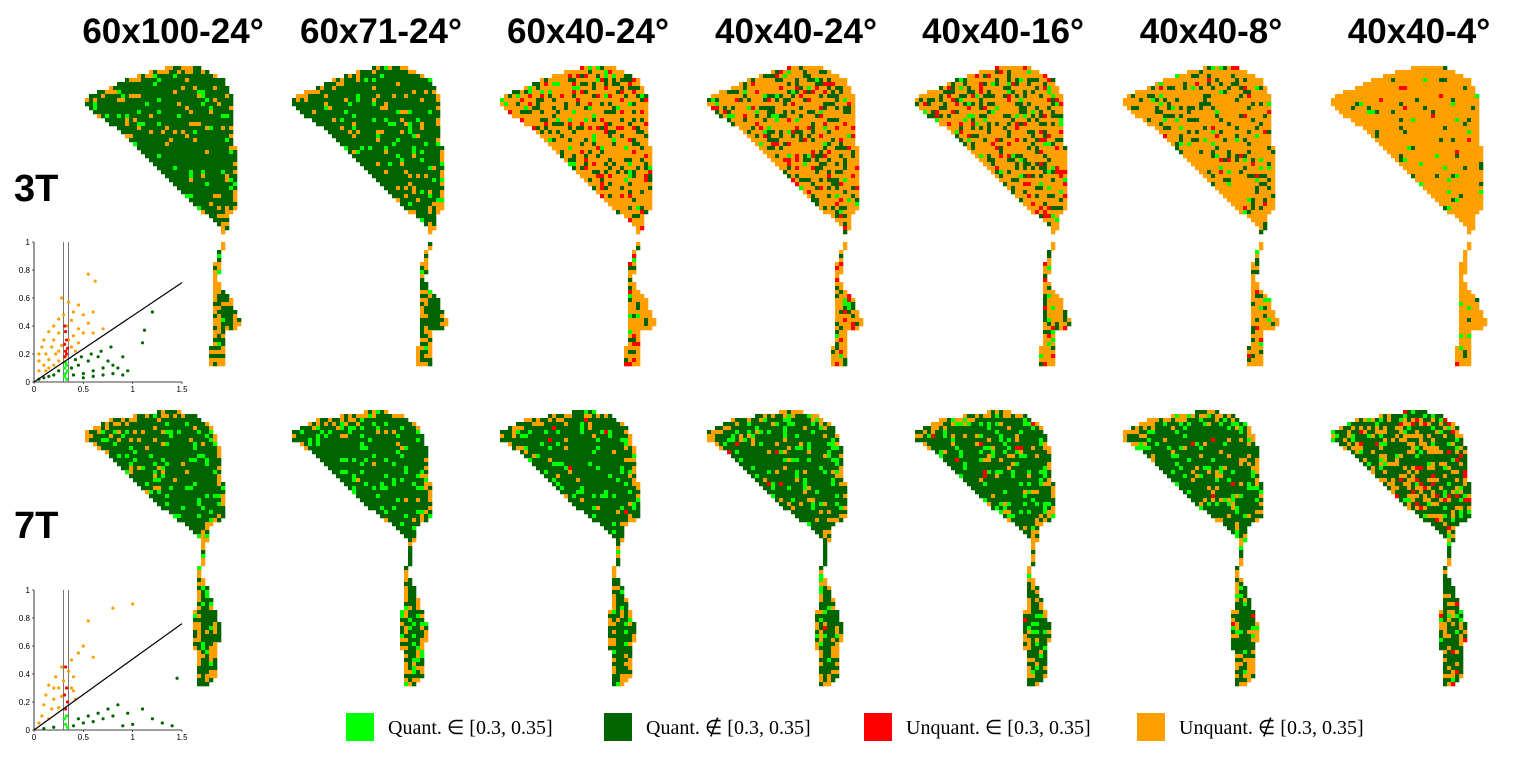  Describe the element at coordinates (25, 298) in the screenshot. I see `y-tick-label: 0.6` at that location.